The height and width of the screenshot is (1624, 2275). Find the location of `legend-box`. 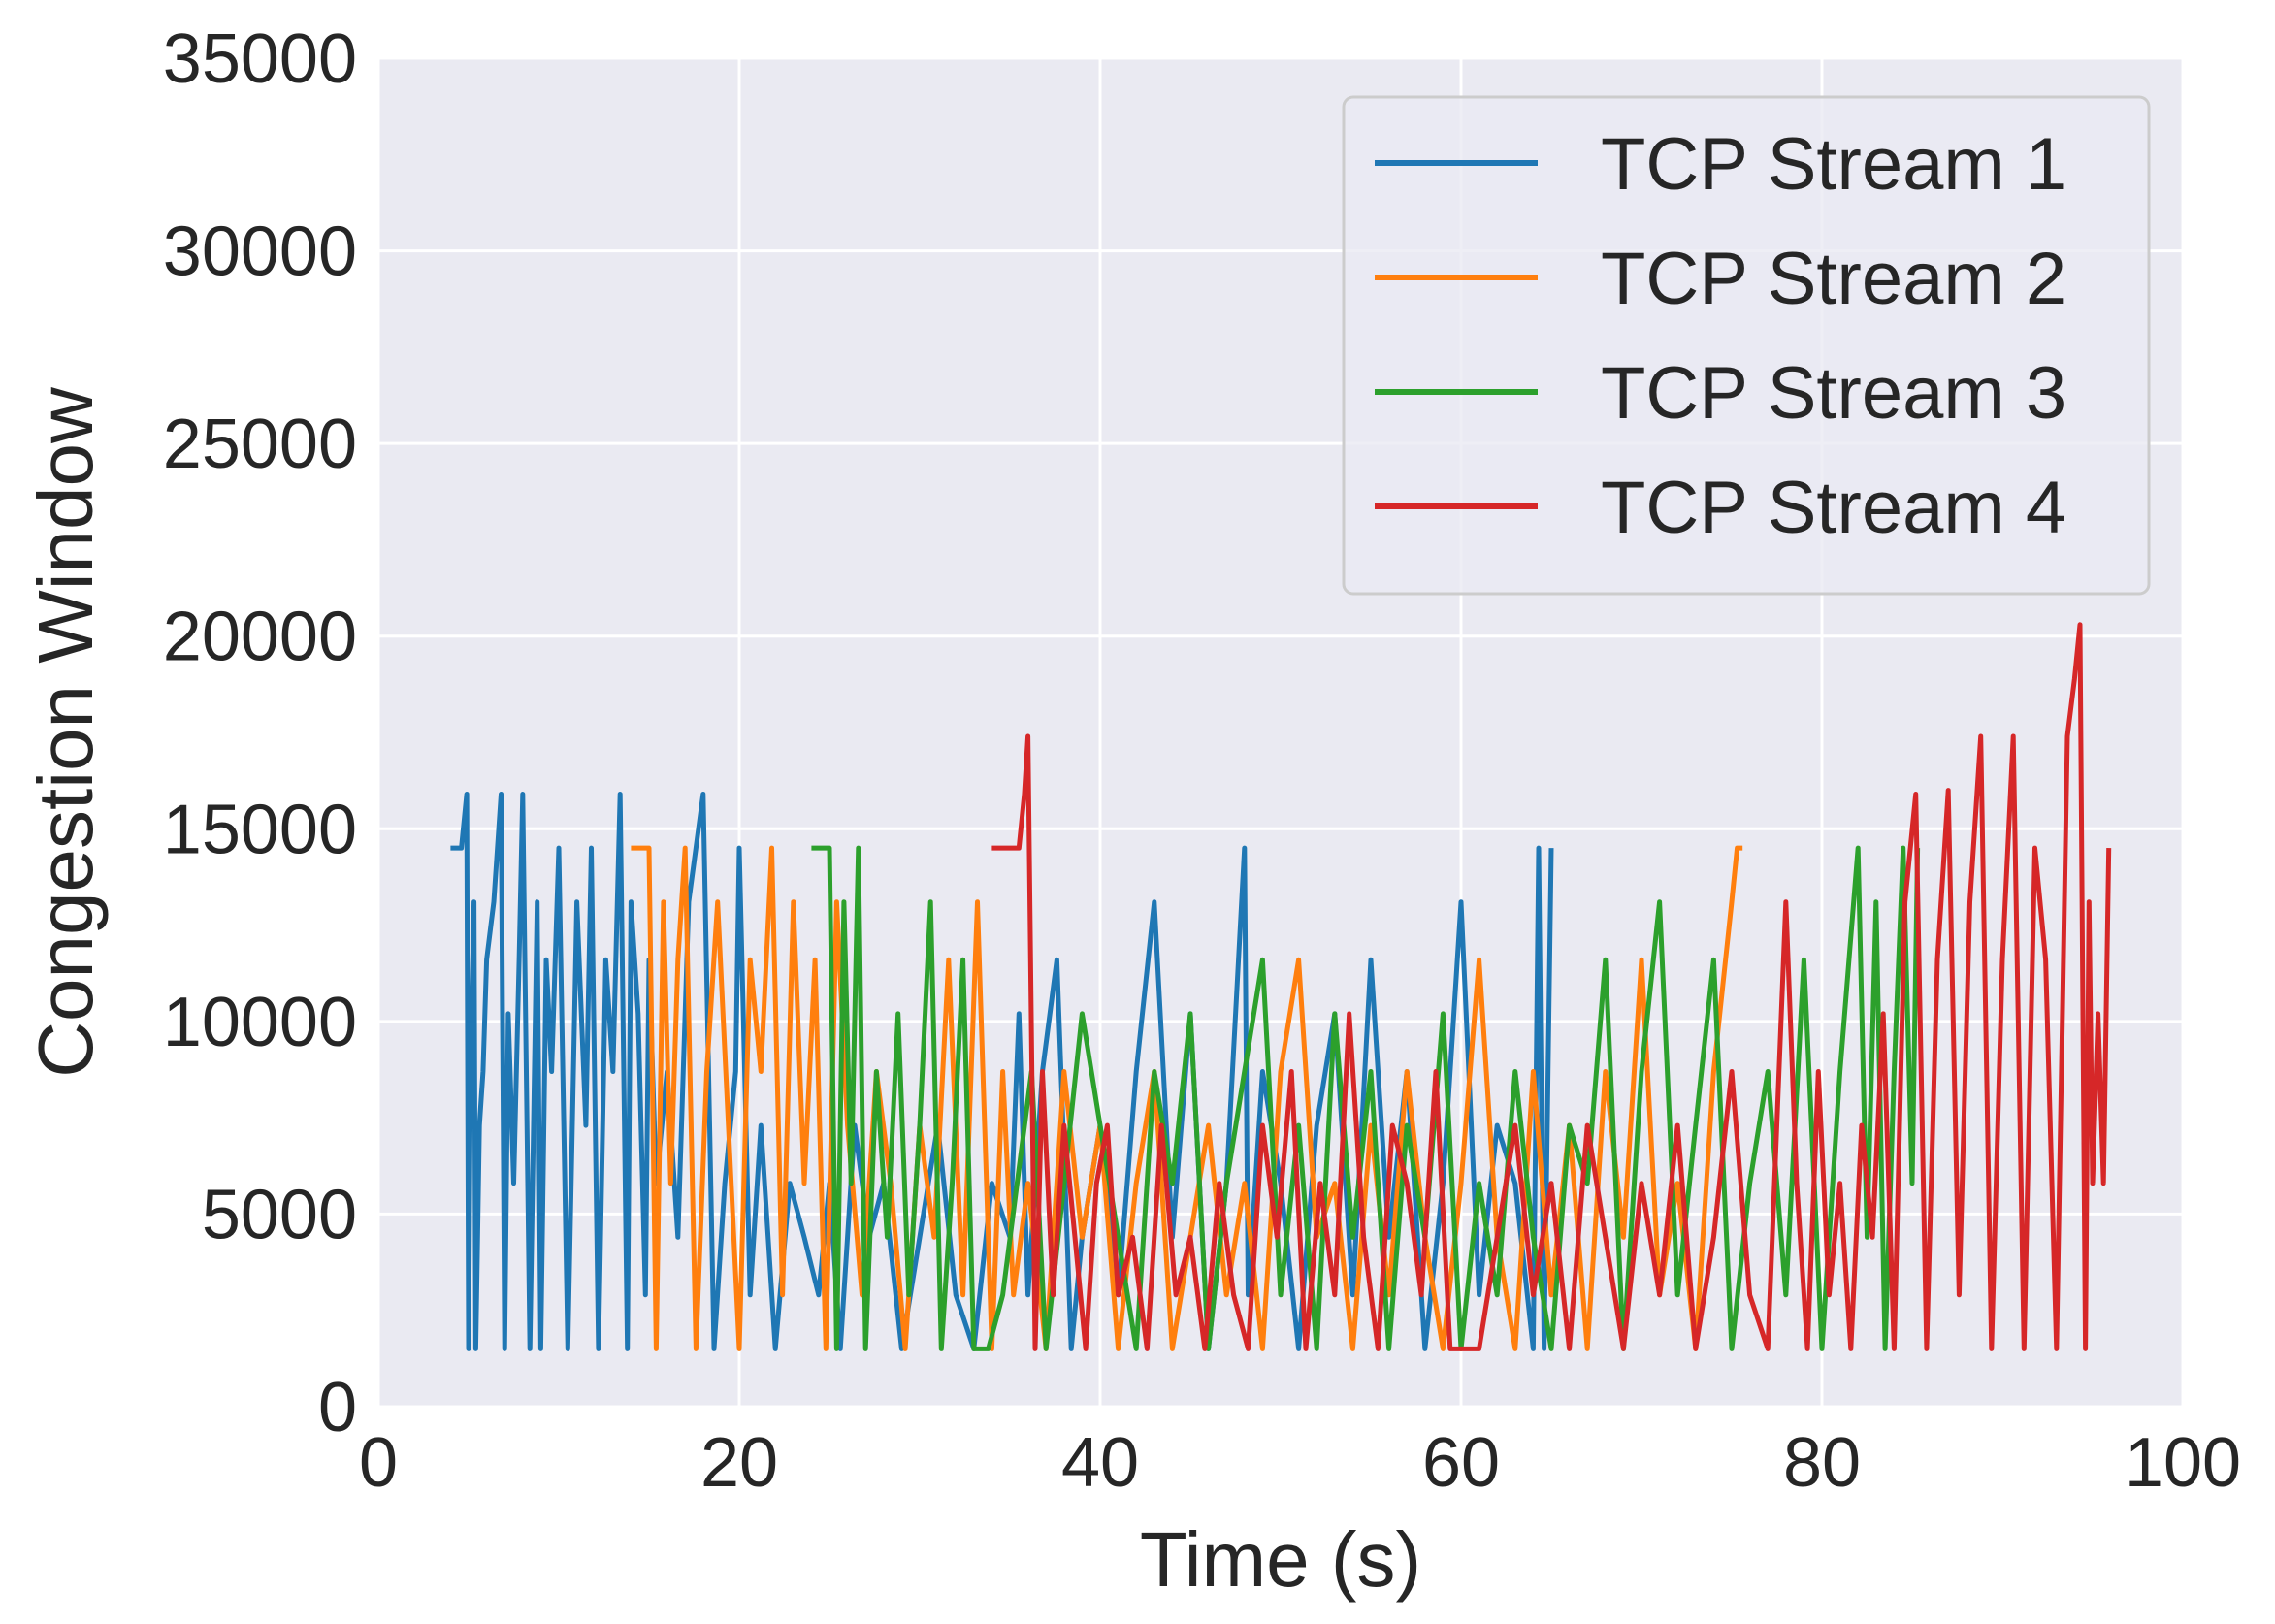

legend-box is located at coordinates (1746, 345).